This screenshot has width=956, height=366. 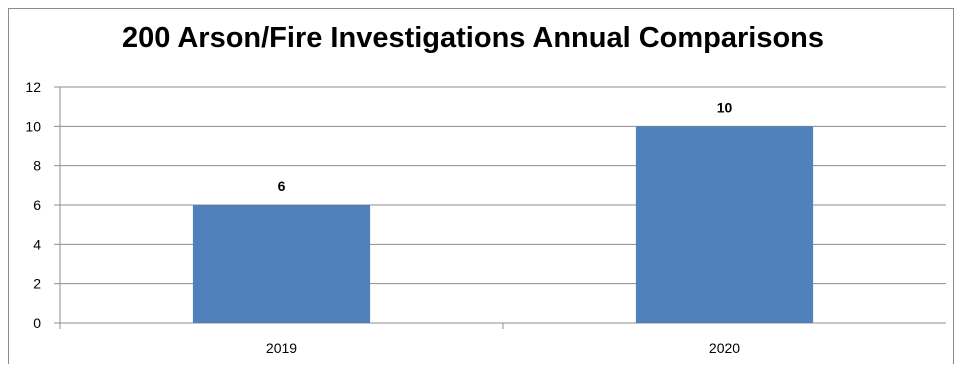 What do you see at coordinates (33, 126) in the screenshot?
I see `y-tick-label: 10` at bounding box center [33, 126].